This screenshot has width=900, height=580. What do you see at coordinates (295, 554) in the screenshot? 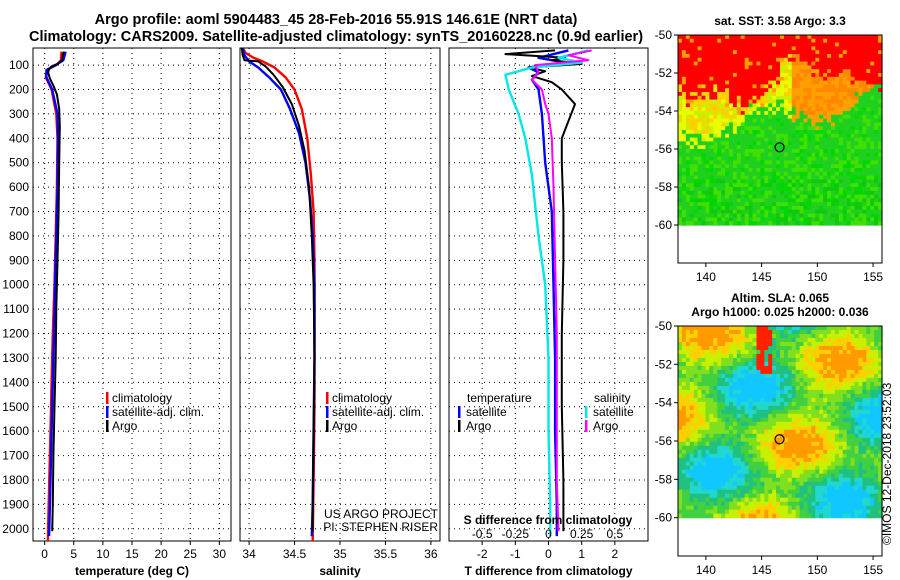
I see `x-tick-label: 34.5` at bounding box center [295, 554].